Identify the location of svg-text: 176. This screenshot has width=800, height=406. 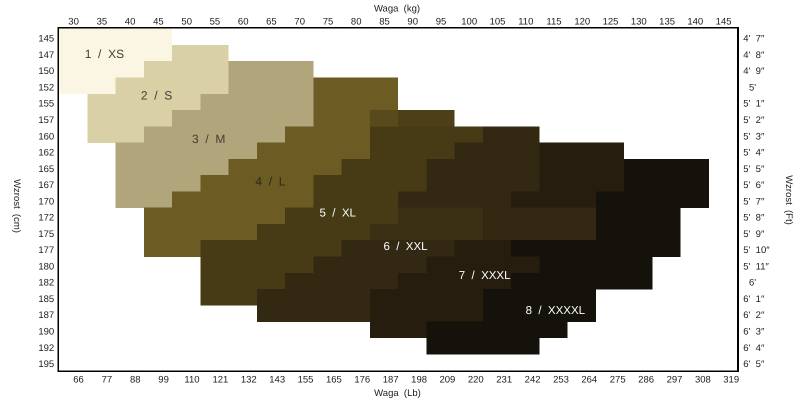
(362, 379).